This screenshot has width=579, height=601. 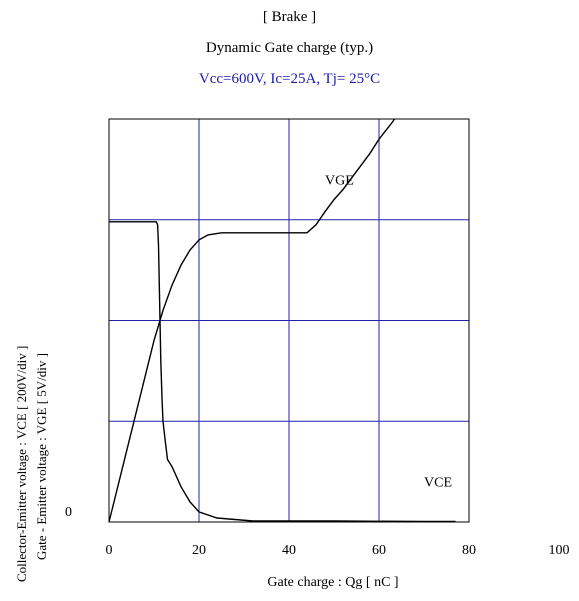 What do you see at coordinates (289, 550) in the screenshot?
I see `x-tick-label: 40` at bounding box center [289, 550].